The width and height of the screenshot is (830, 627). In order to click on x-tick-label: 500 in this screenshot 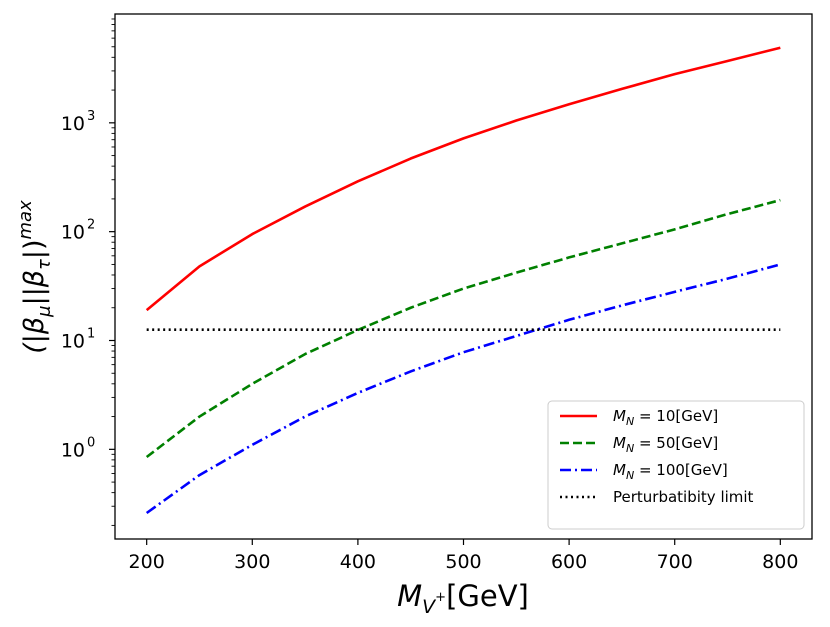, I will do `click(463, 562)`.